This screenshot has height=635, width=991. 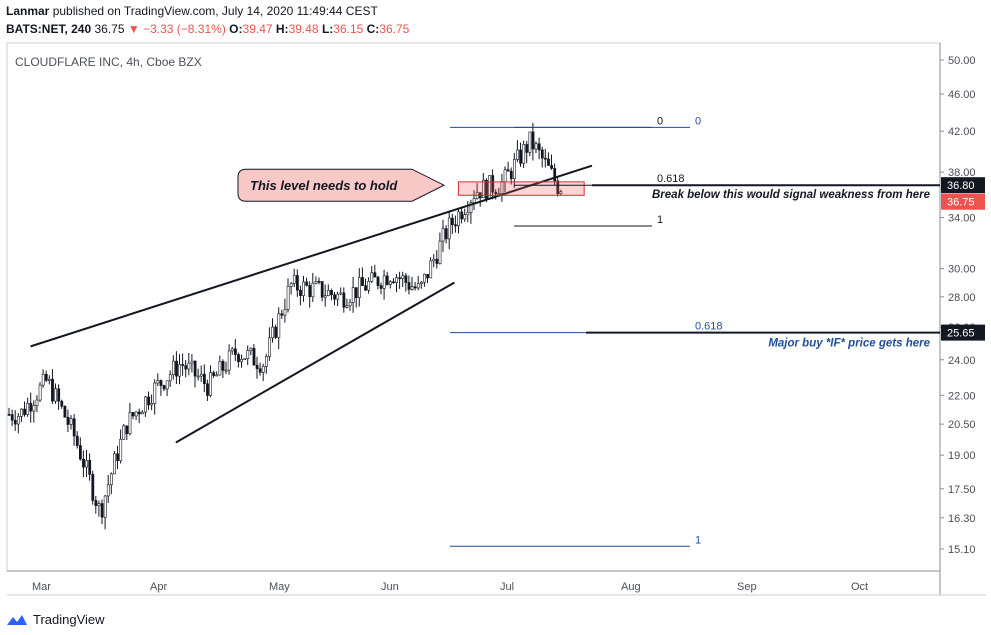 I want to click on author-name: Lanmar, so click(x=28, y=11).